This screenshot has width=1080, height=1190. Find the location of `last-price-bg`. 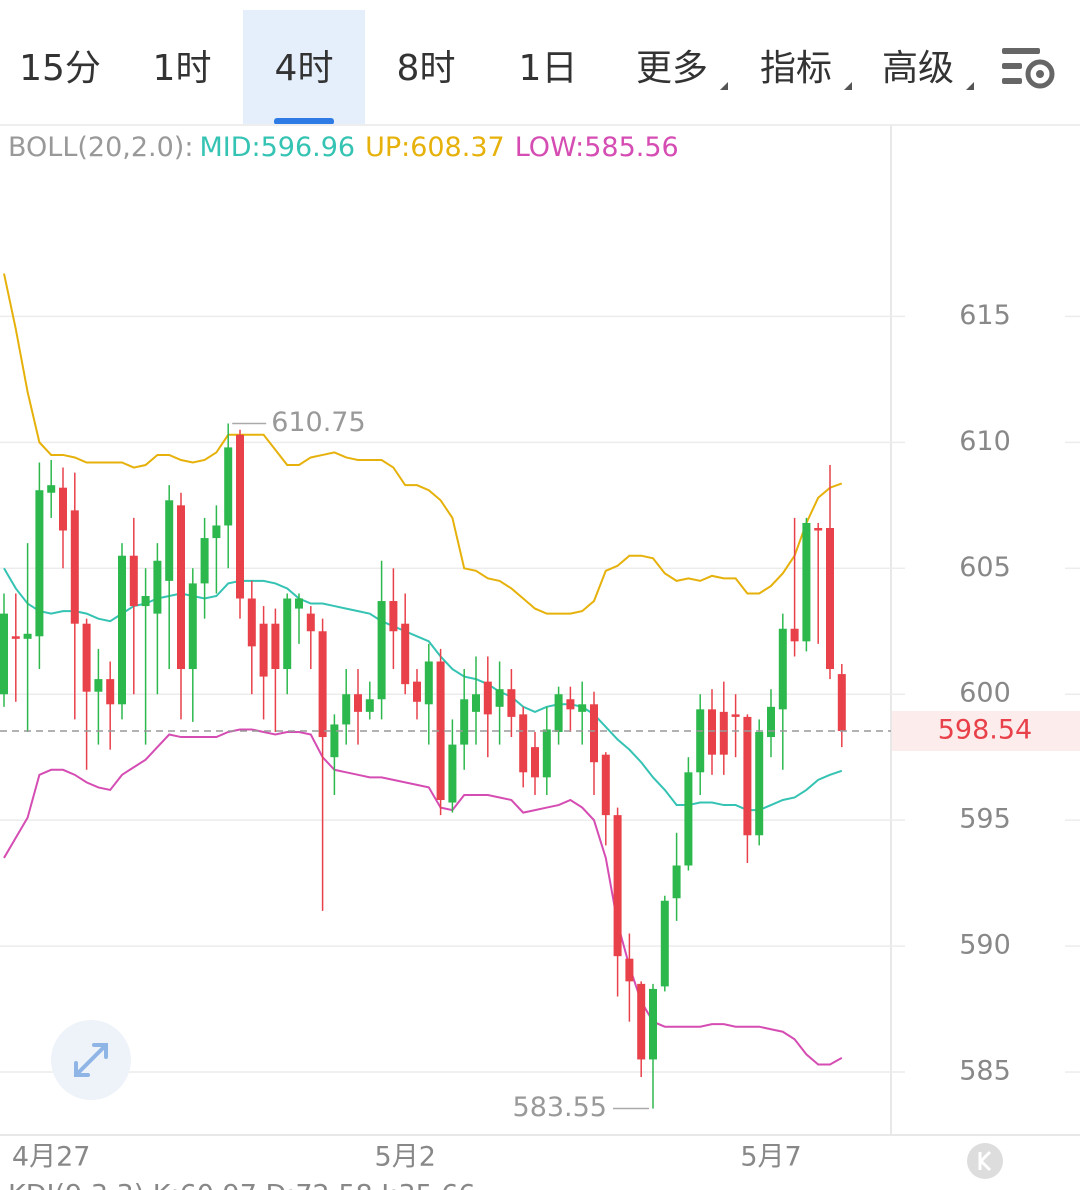

last-price-bg is located at coordinates (986, 731).